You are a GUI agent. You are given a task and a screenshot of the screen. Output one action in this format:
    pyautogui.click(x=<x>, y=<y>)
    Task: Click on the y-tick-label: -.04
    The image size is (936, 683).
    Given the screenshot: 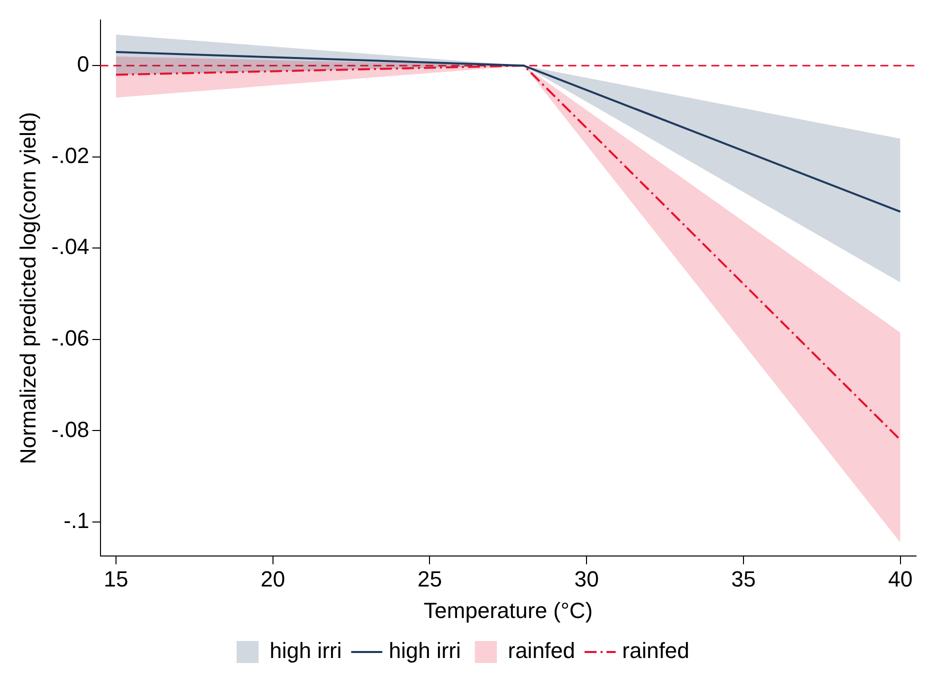 What is the action you would take?
    pyautogui.click(x=70, y=247)
    